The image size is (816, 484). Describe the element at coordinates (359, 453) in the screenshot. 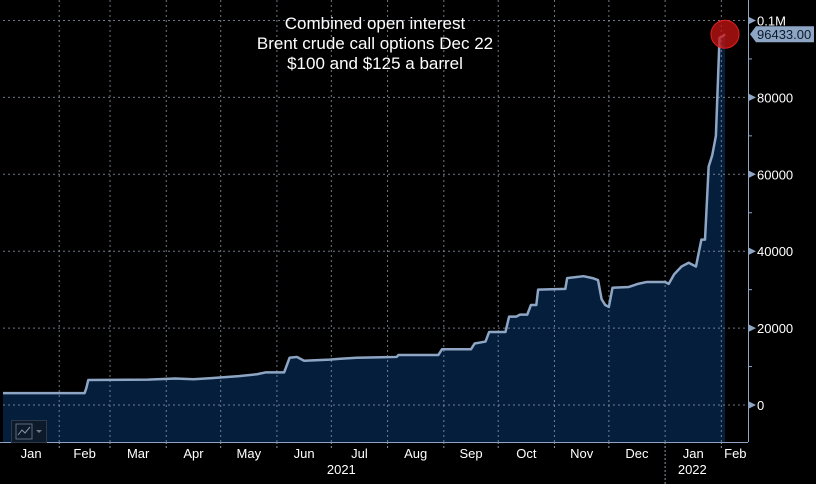

I see `x-tick-label: Jul` at that location.